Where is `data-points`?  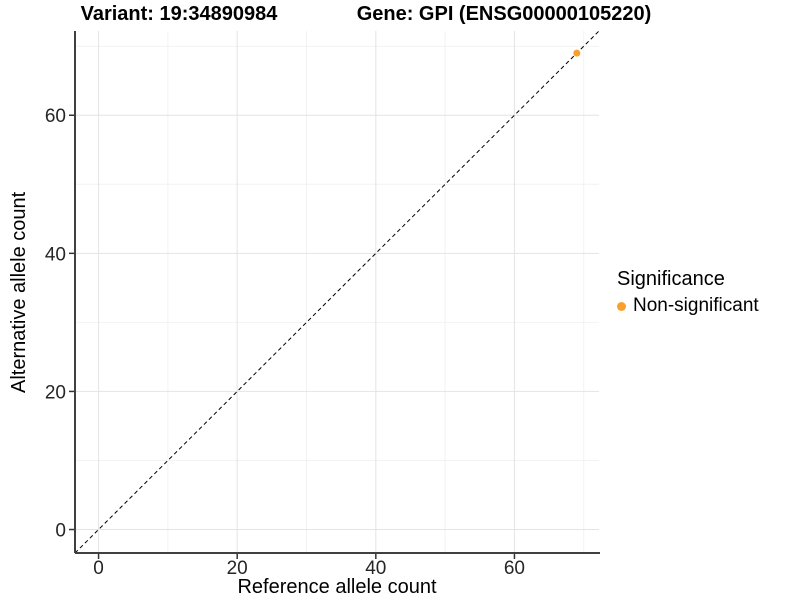
data-points is located at coordinates (577, 53).